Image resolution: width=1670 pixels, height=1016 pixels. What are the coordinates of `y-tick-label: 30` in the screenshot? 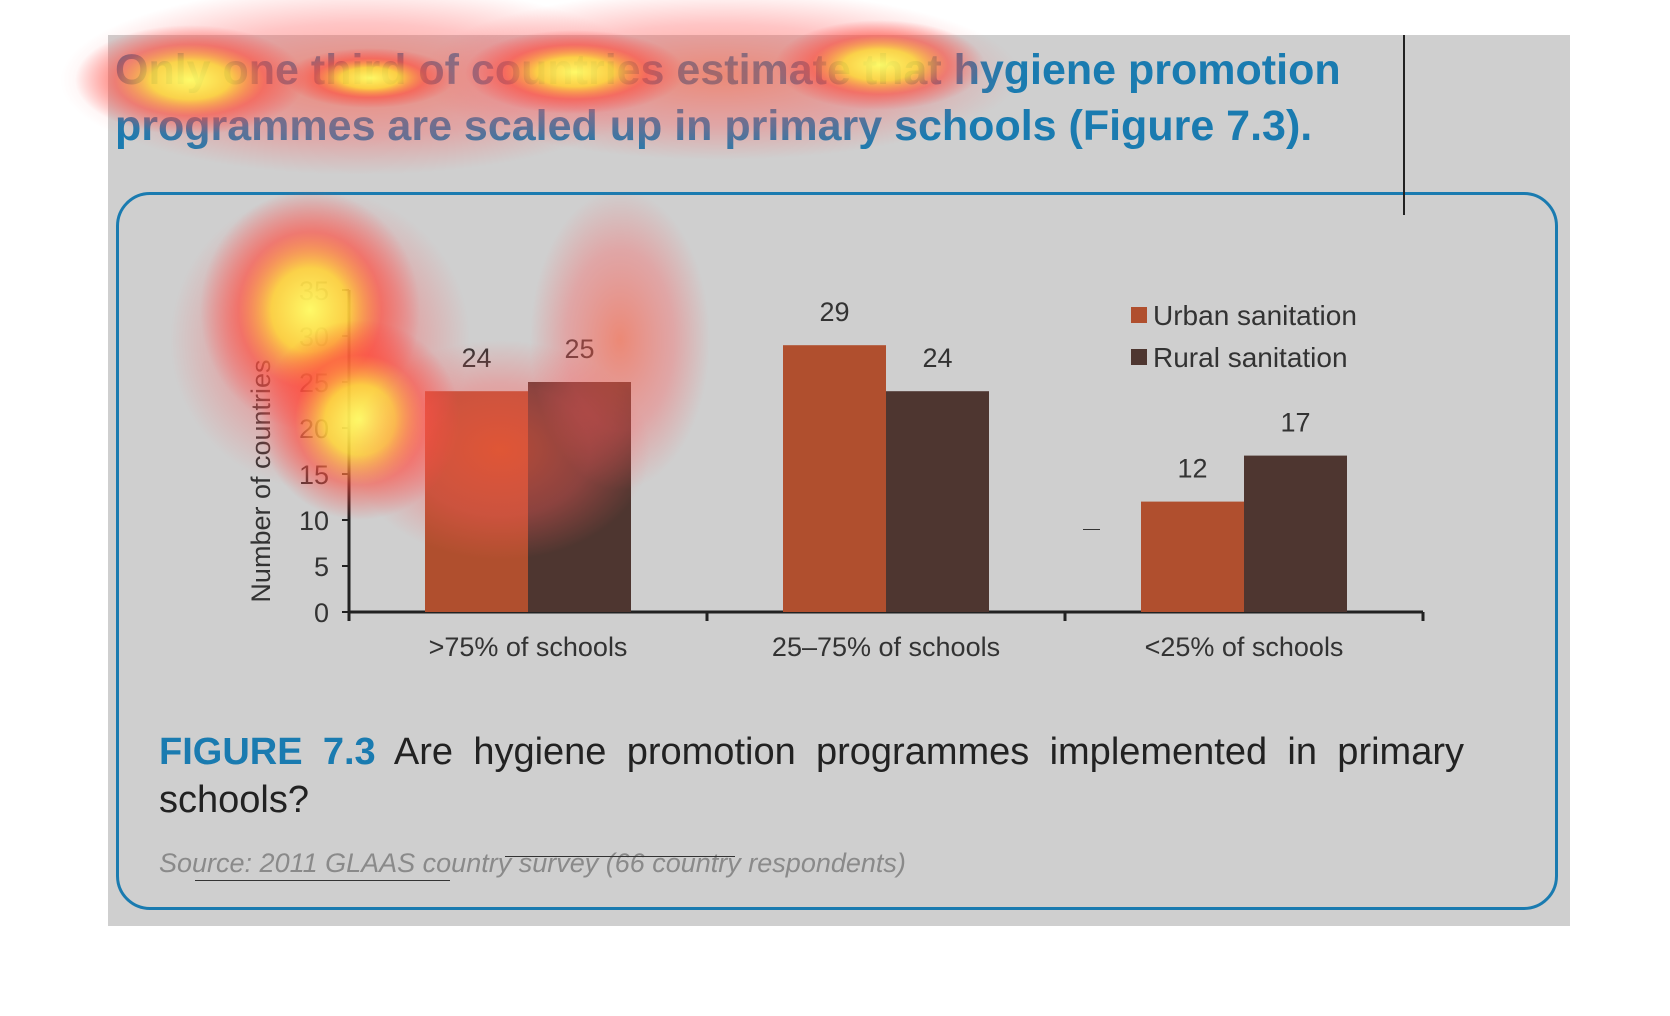 It's located at (314, 337).